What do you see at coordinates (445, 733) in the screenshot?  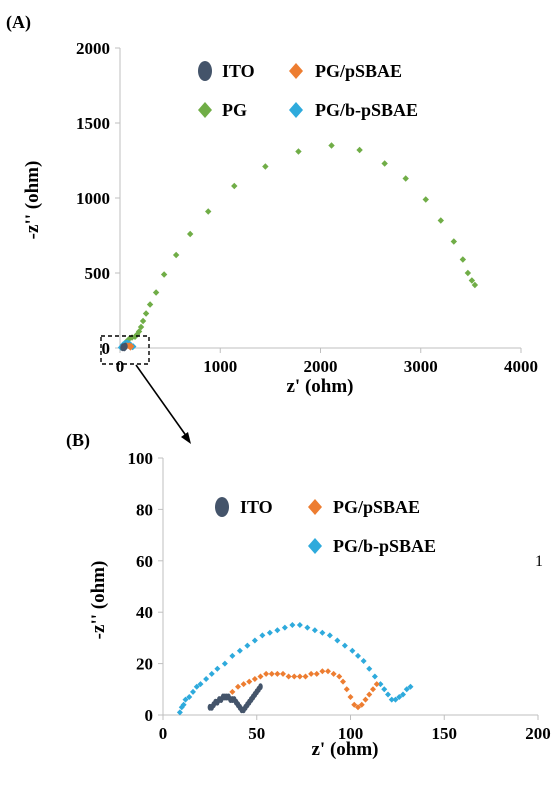 I see `x-tick-label: 150` at bounding box center [445, 733].